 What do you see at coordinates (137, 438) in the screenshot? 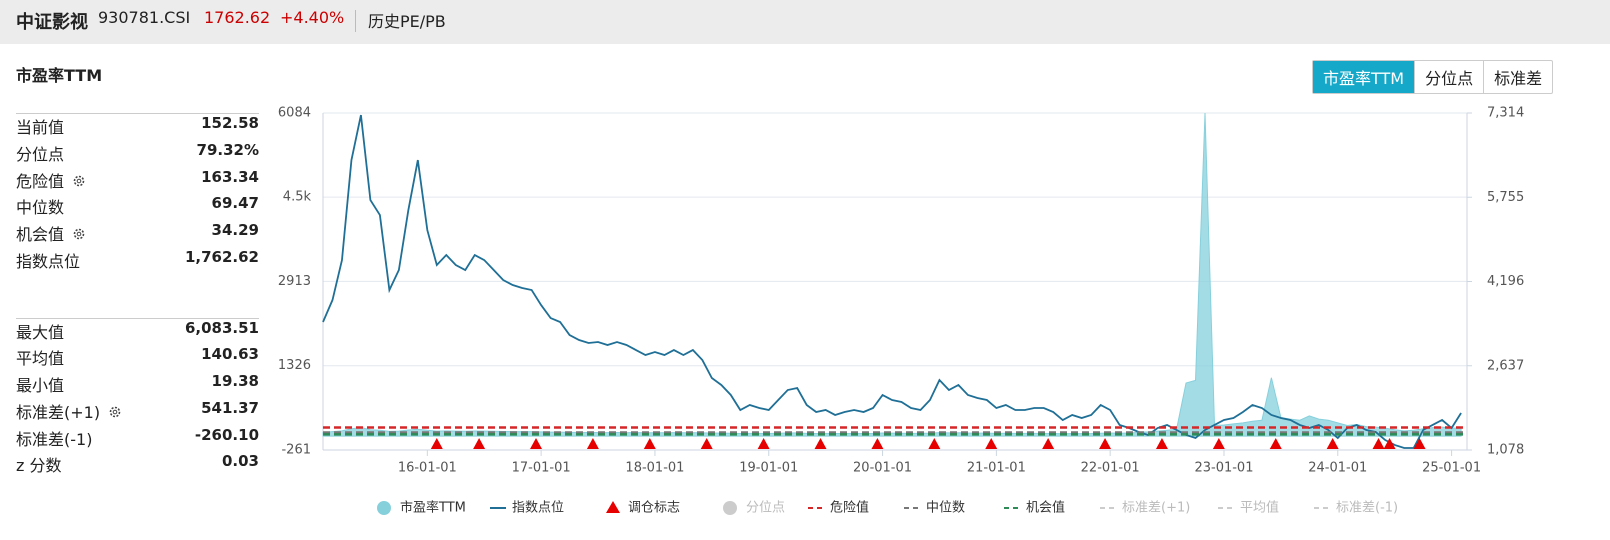
I see `stat-row: 标准差(-1) -260.10` at bounding box center [137, 438].